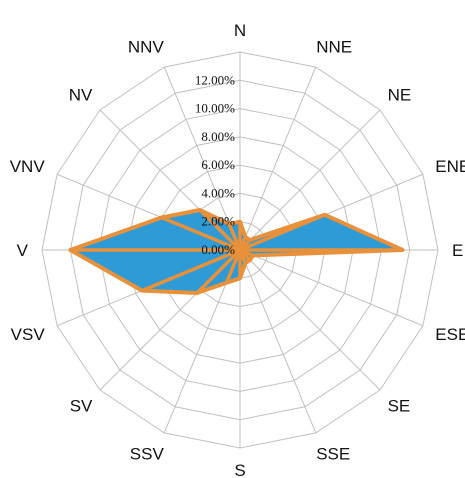 This screenshot has width=465, height=478. I want to click on tick-label-1: 2.00%, so click(218, 221).